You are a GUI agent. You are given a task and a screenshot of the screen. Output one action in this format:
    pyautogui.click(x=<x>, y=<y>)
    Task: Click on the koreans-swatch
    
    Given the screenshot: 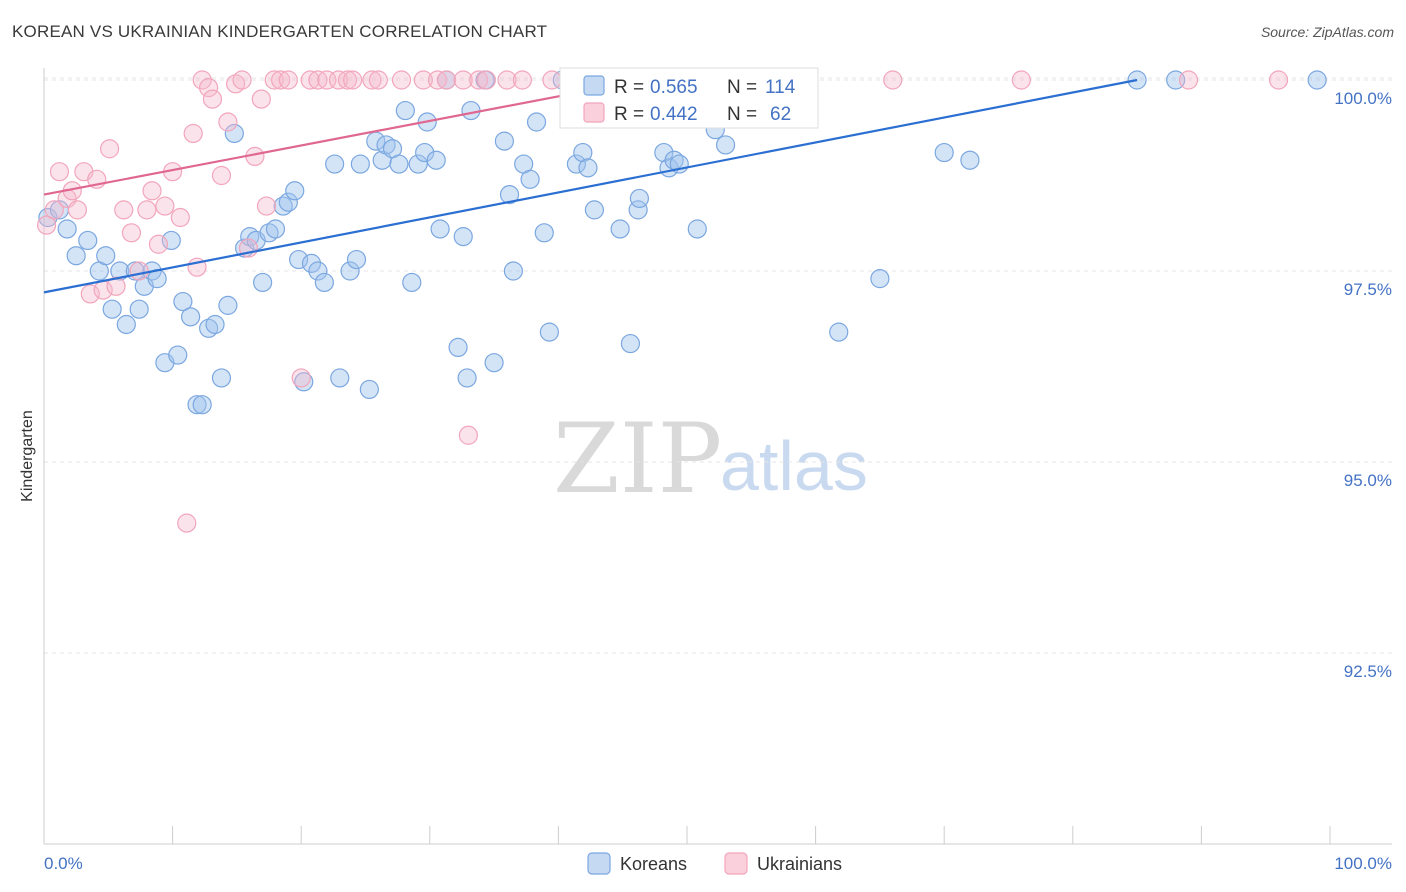 What is the action you would take?
    pyautogui.click(x=594, y=85)
    